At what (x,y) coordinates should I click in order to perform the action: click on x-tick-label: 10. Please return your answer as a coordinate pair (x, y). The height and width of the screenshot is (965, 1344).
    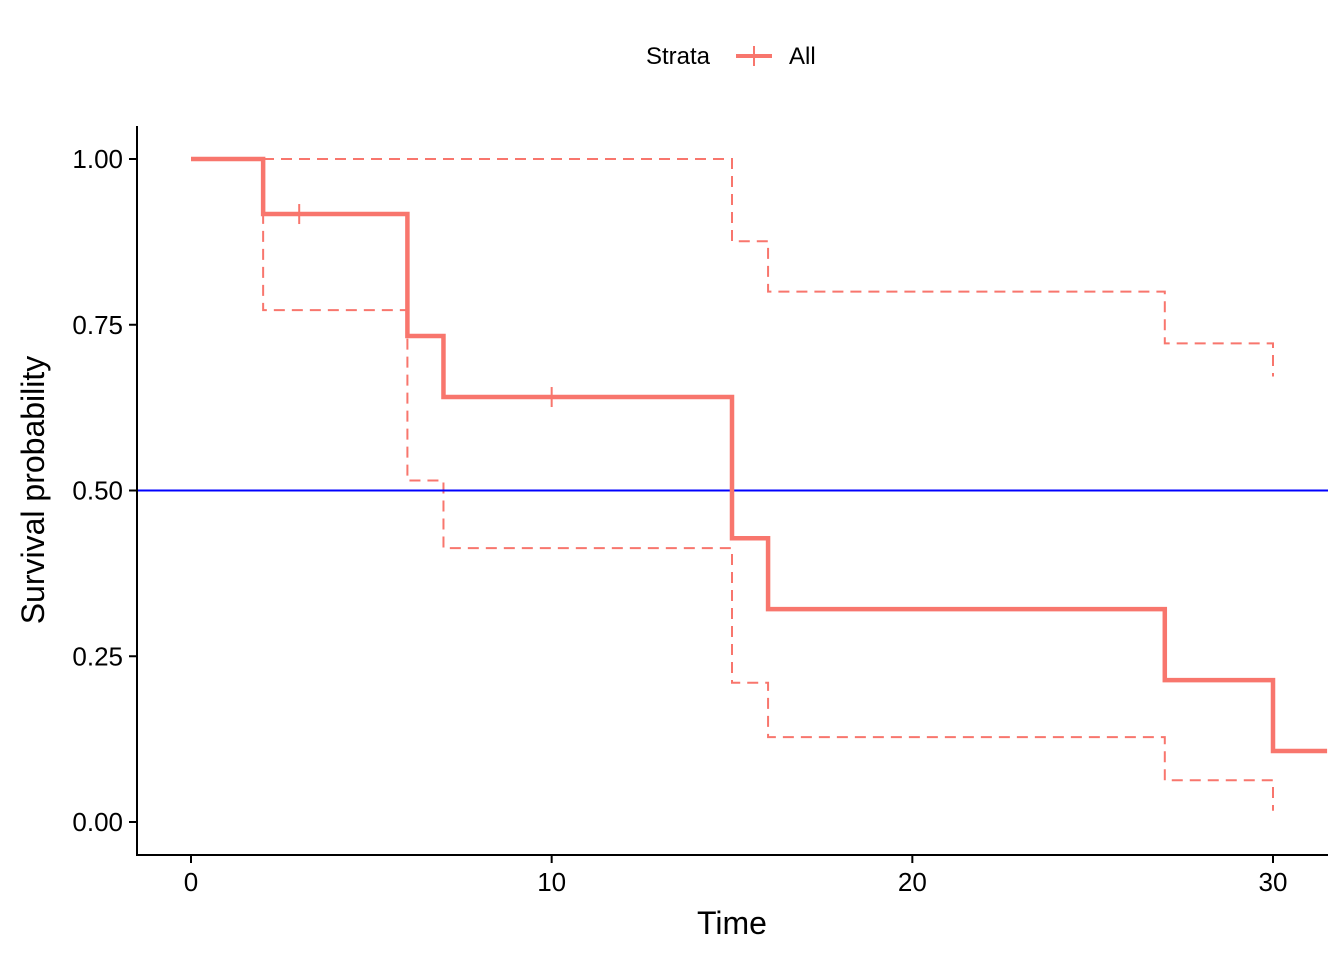
    Looking at the image, I should click on (551, 882).